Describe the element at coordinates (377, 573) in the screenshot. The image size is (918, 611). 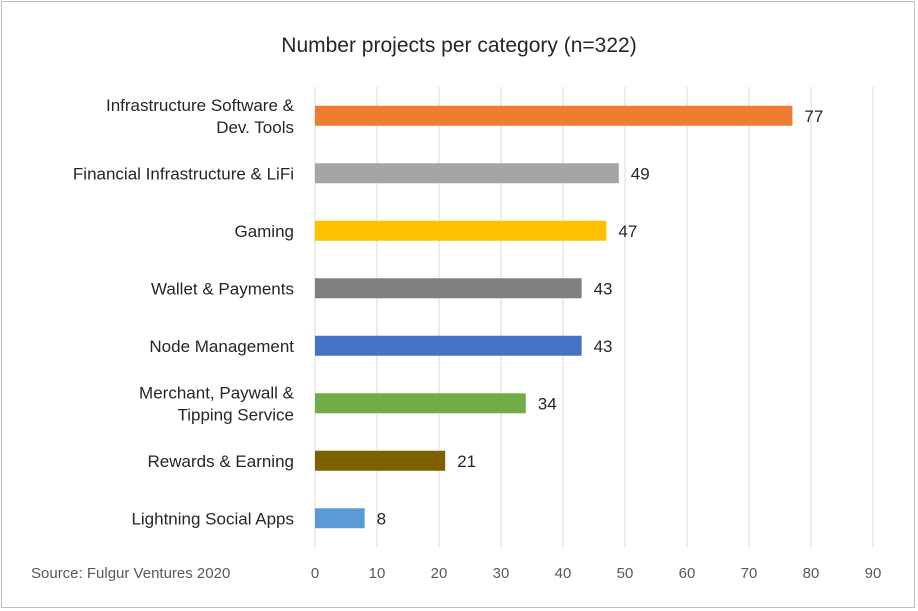
I see `x-tick-label: 10` at that location.